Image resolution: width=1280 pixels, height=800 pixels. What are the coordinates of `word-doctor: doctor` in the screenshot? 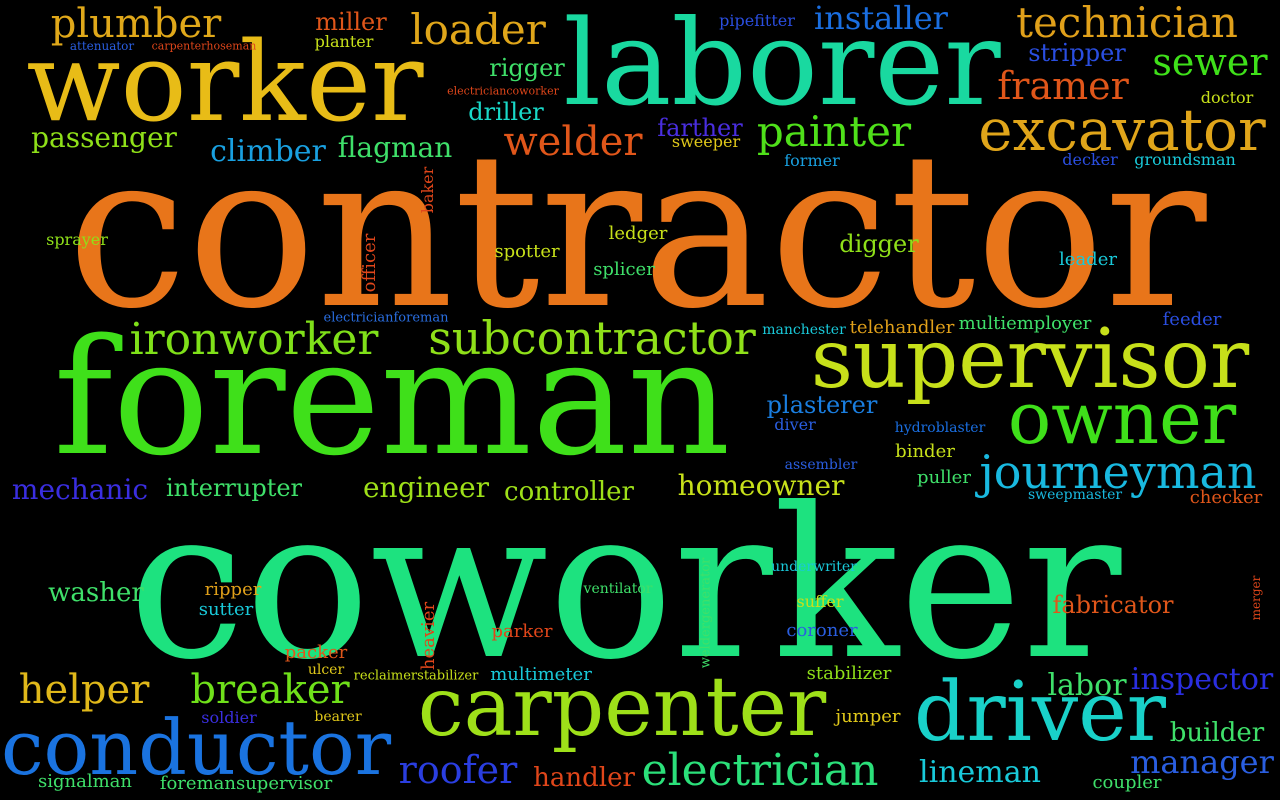 It's located at (1227, 97).